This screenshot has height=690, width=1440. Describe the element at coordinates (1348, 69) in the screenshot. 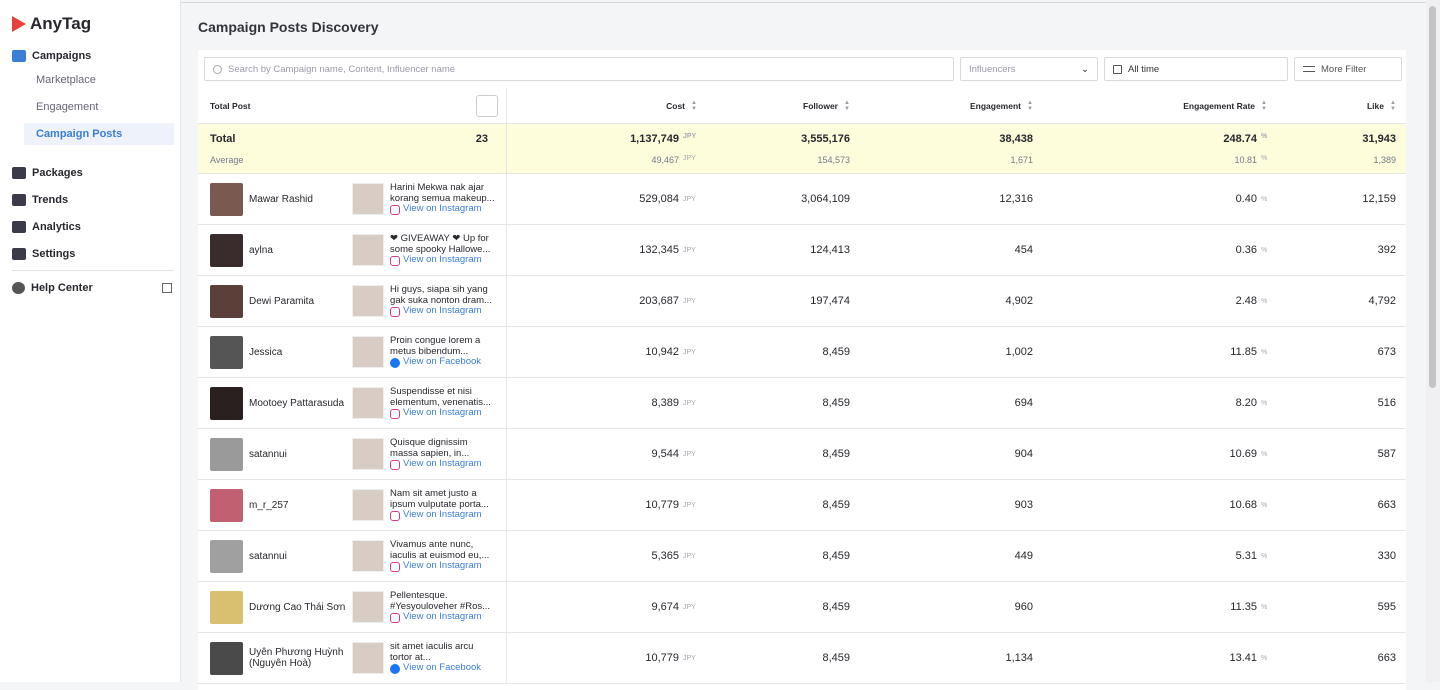

I see `more-filter: More Filter` at that location.